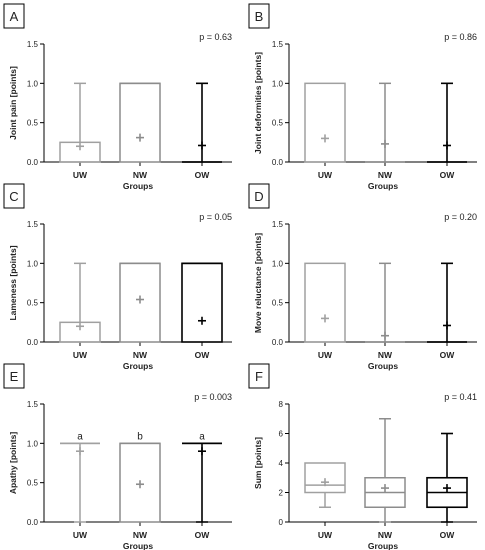 The height and width of the screenshot is (550, 485). What do you see at coordinates (213, 397) in the screenshot?
I see `p-value: p = 0.003` at bounding box center [213, 397].